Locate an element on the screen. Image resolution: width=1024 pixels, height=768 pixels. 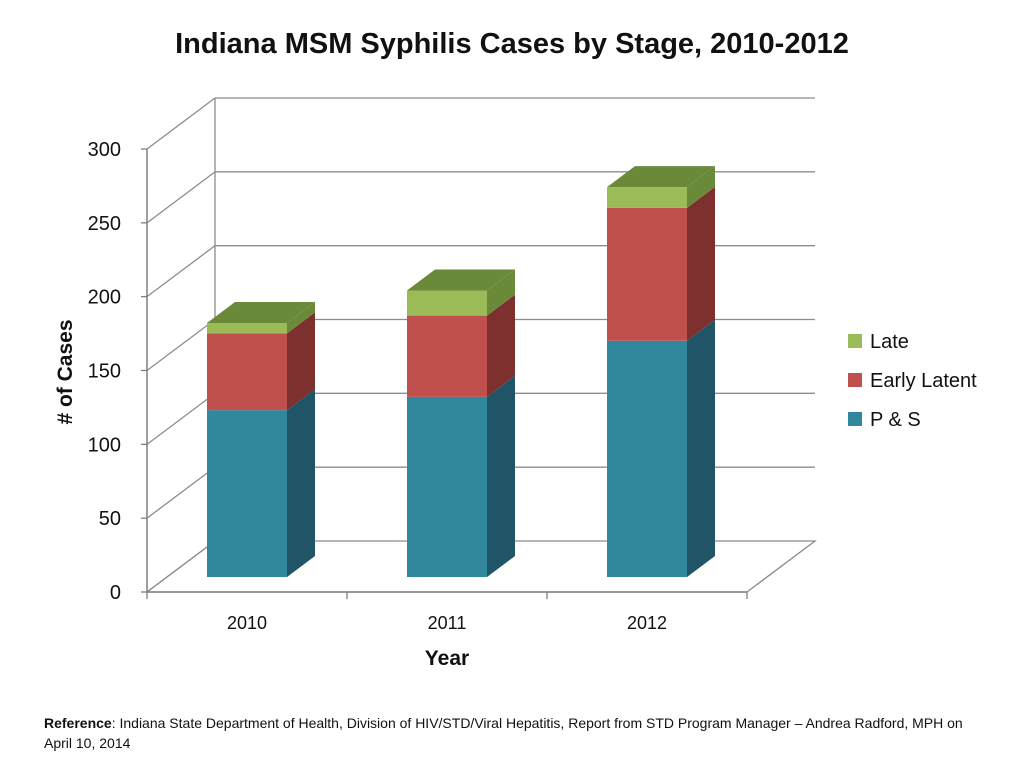
legend-item: Late is located at coordinates (878, 342).